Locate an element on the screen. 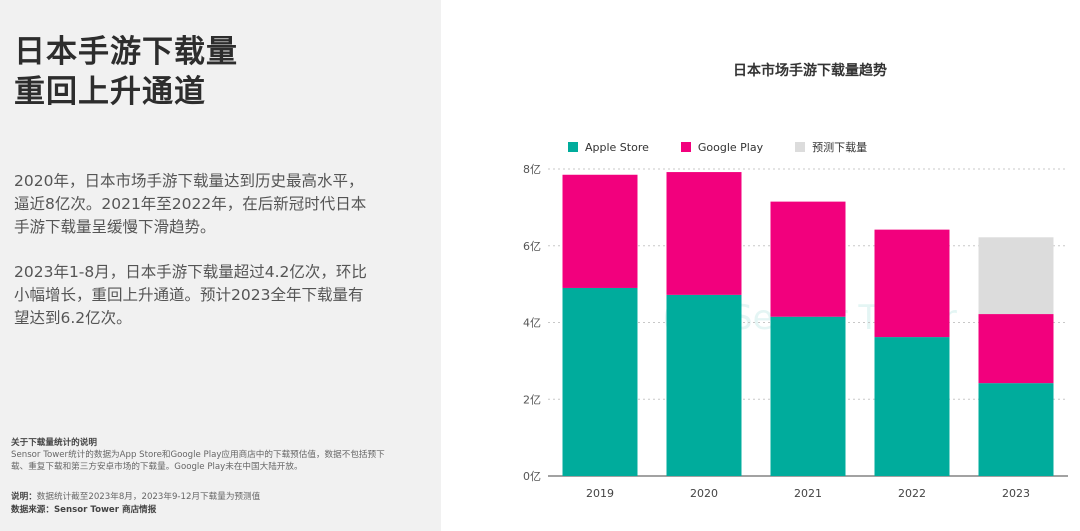 Image resolution: width=1080 pixels, height=531 pixels. x-tick-label-2020: 2020 is located at coordinates (704, 493).